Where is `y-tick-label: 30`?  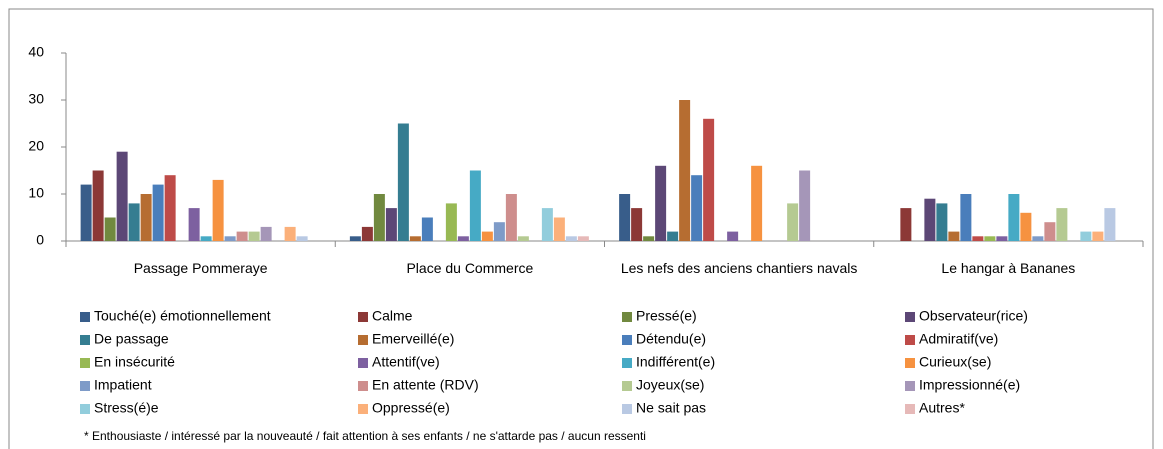
y-tick-label: 30 is located at coordinates (36, 99).